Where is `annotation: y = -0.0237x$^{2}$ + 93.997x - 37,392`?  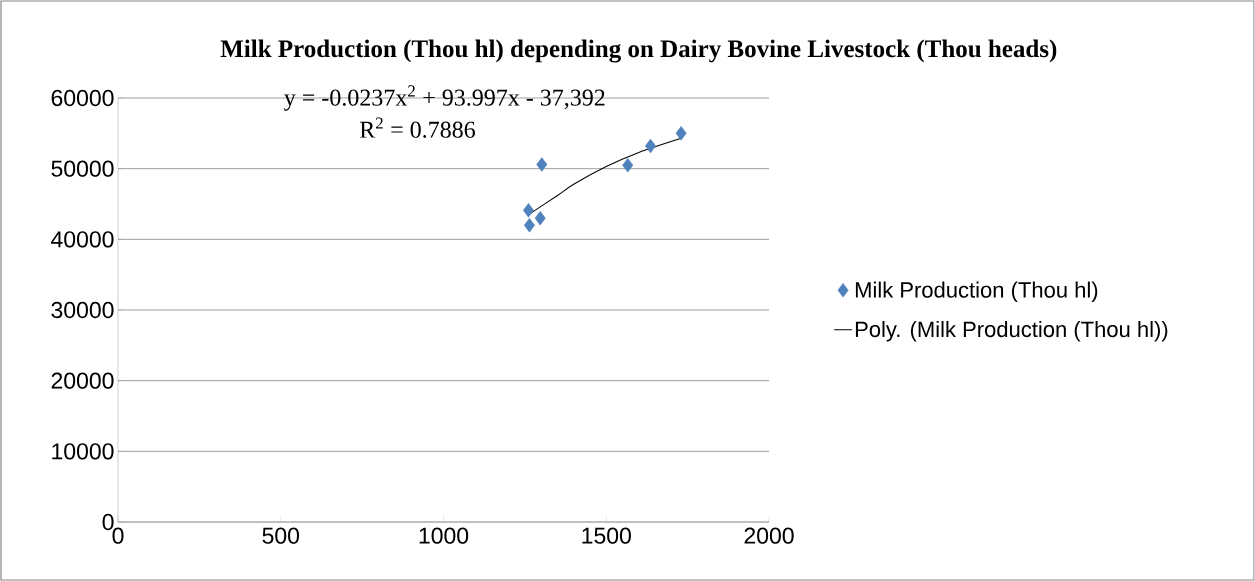
annotation: y = -0.0237x$^{2}$ + 93.997x - 37,392 is located at coordinates (444, 98).